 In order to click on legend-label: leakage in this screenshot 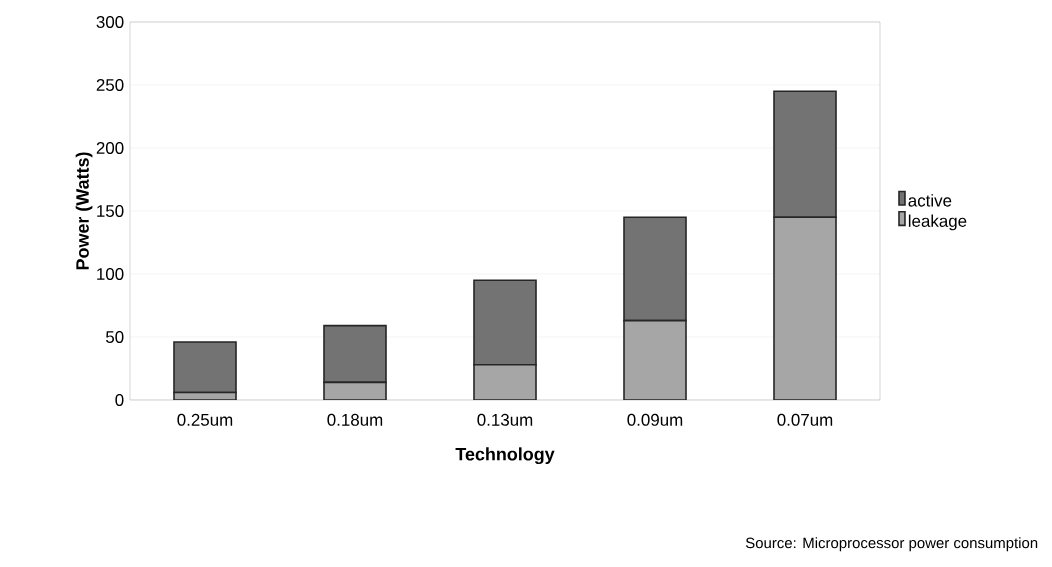, I will do `click(937, 222)`.